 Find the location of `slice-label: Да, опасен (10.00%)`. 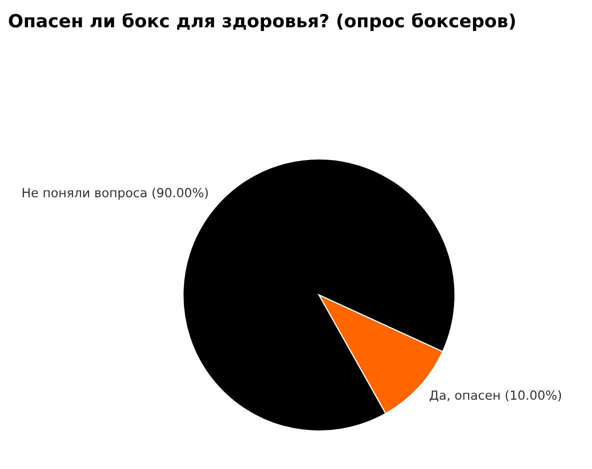

slice-label: Да, опасен (10.00%) is located at coordinates (496, 396).